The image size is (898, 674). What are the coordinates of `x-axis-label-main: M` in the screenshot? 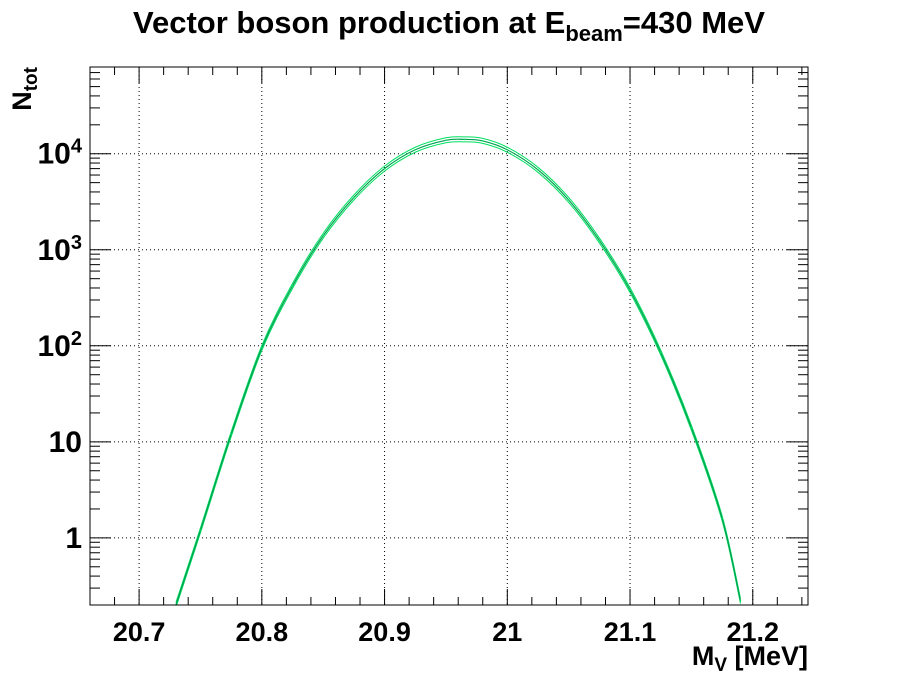 It's located at (703, 656).